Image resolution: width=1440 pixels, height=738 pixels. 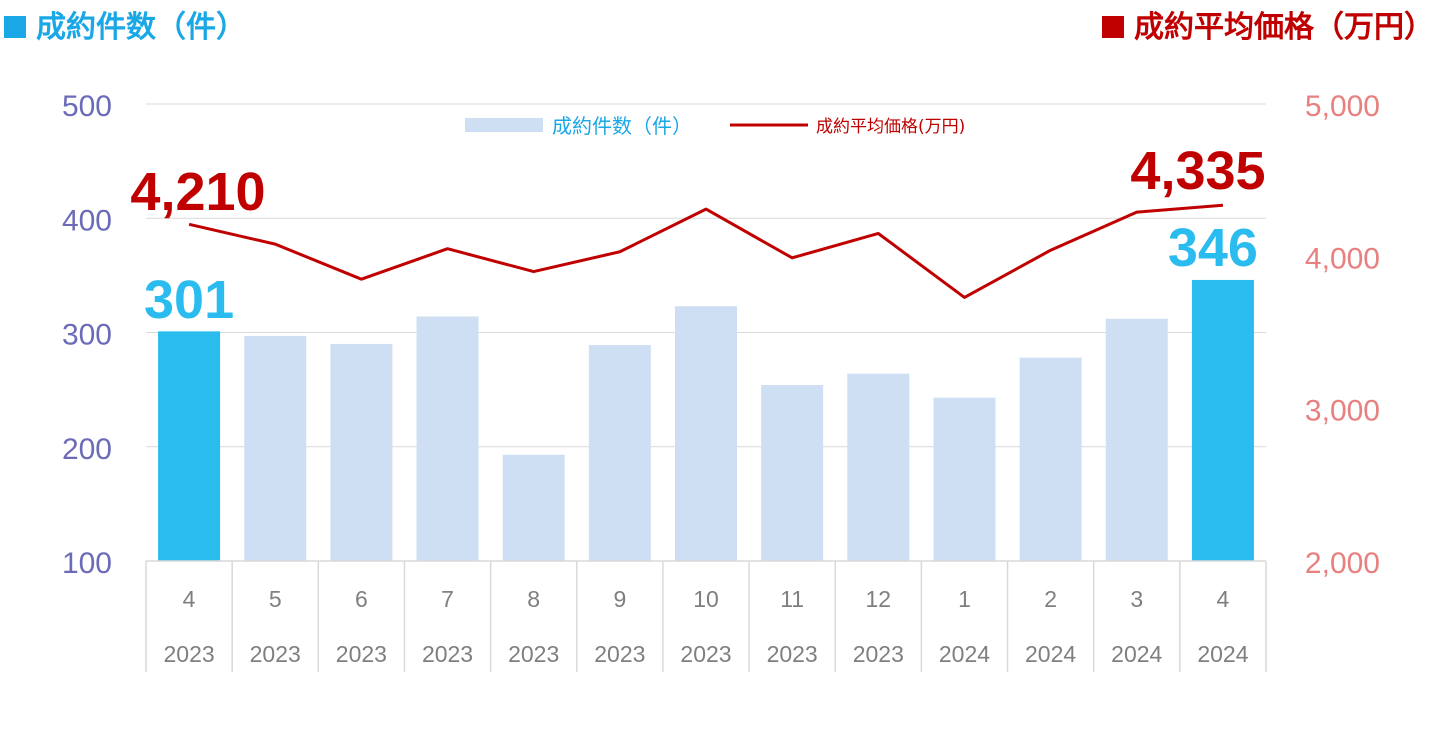 I want to click on category-month-label: 6, so click(x=361, y=599).